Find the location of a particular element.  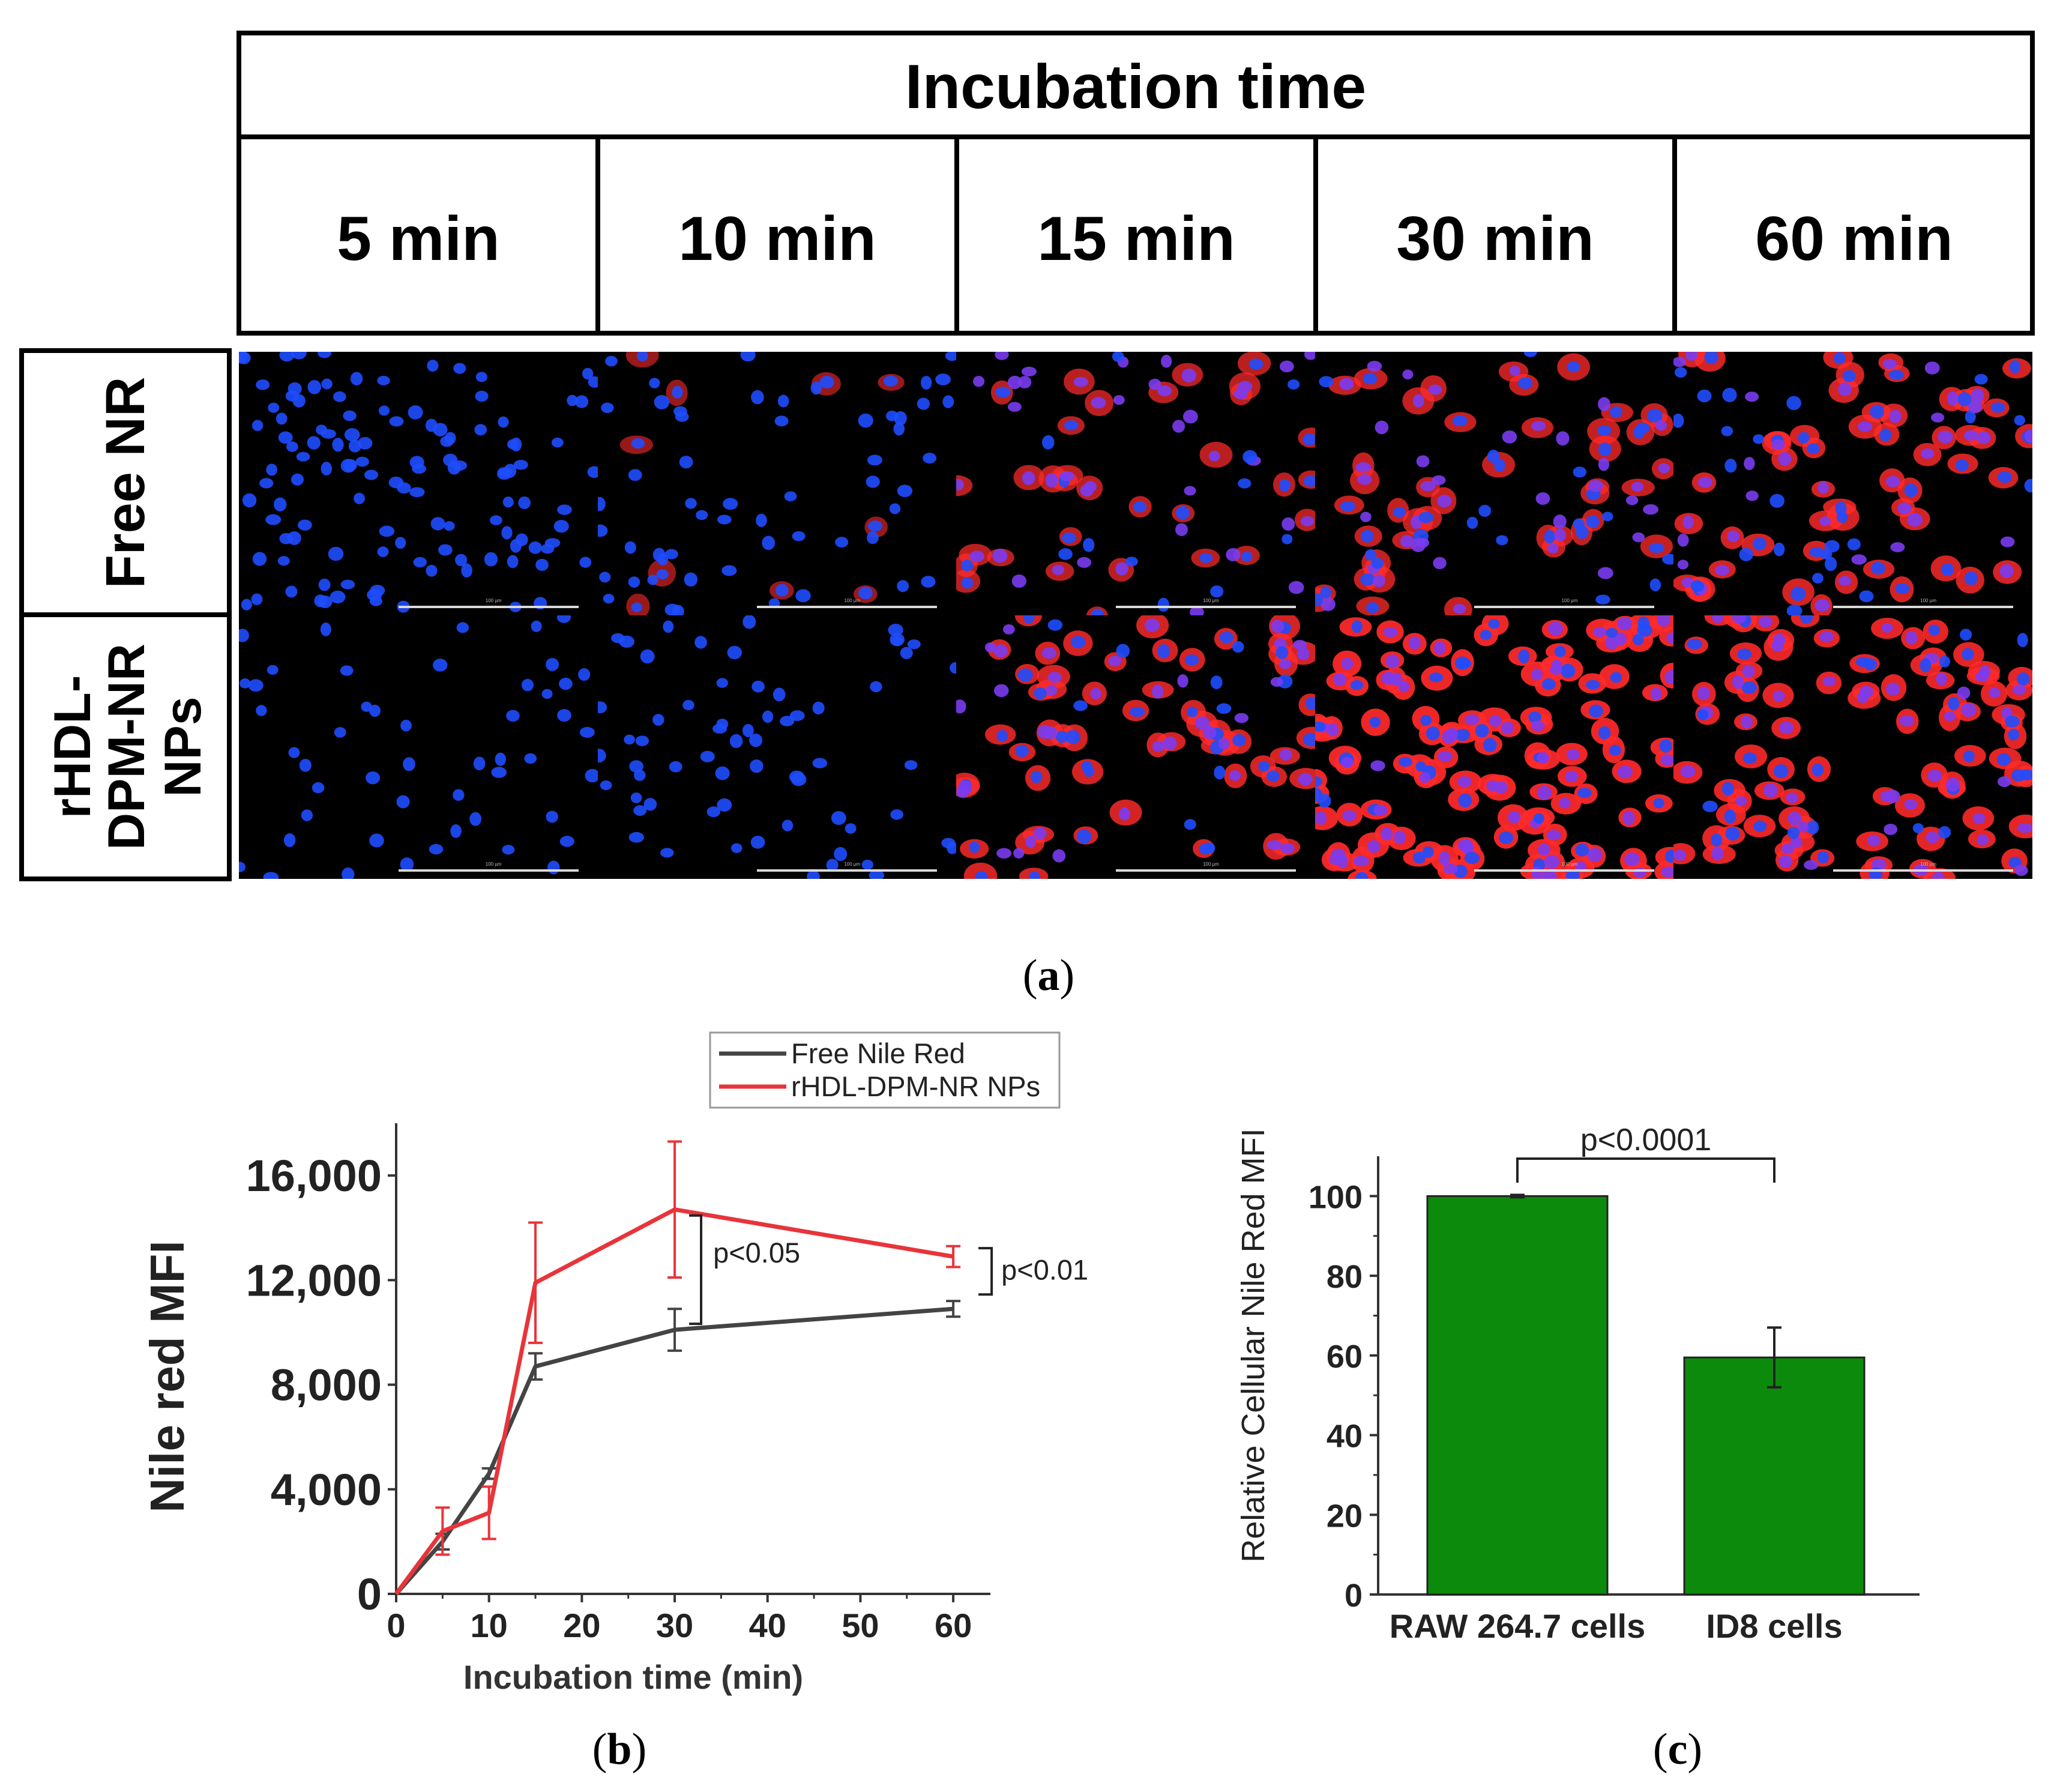

series-line-free-nile-red is located at coordinates (674, 1451).